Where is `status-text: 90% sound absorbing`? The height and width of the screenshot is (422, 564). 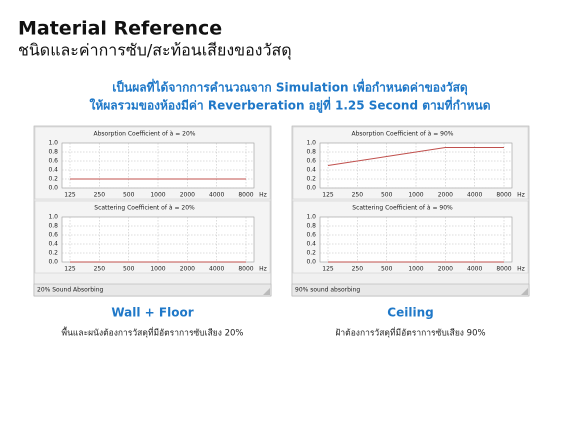 status-text: 90% sound absorbing is located at coordinates (327, 290).